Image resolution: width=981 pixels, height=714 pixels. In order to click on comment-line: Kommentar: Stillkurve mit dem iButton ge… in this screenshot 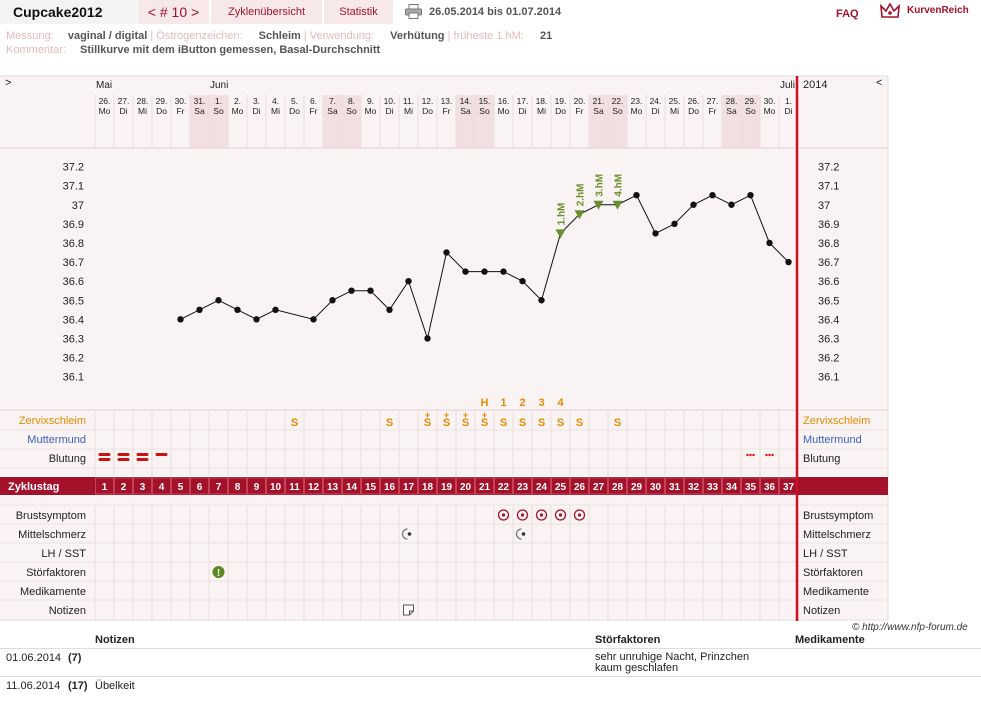, I will do `click(193, 50)`.